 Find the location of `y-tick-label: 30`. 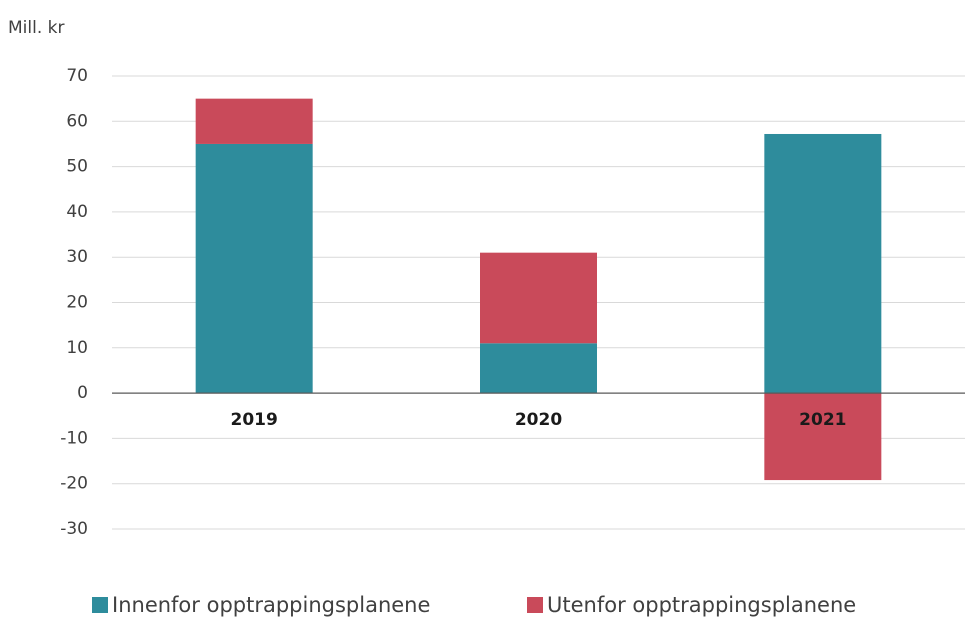

y-tick-label: 30 is located at coordinates (77, 257).